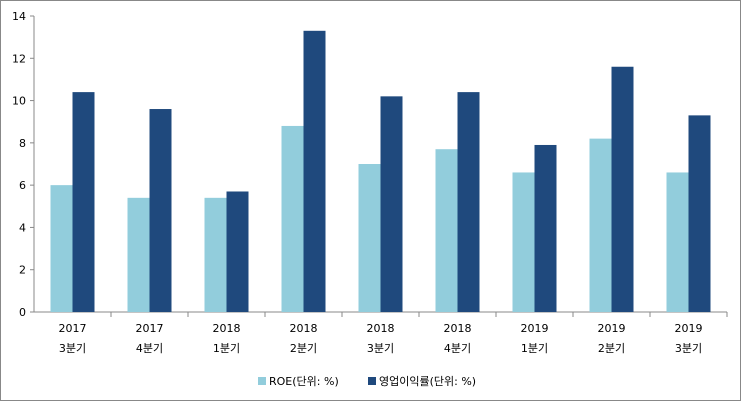  I want to click on y-tick-label: 0, so click(22, 312).